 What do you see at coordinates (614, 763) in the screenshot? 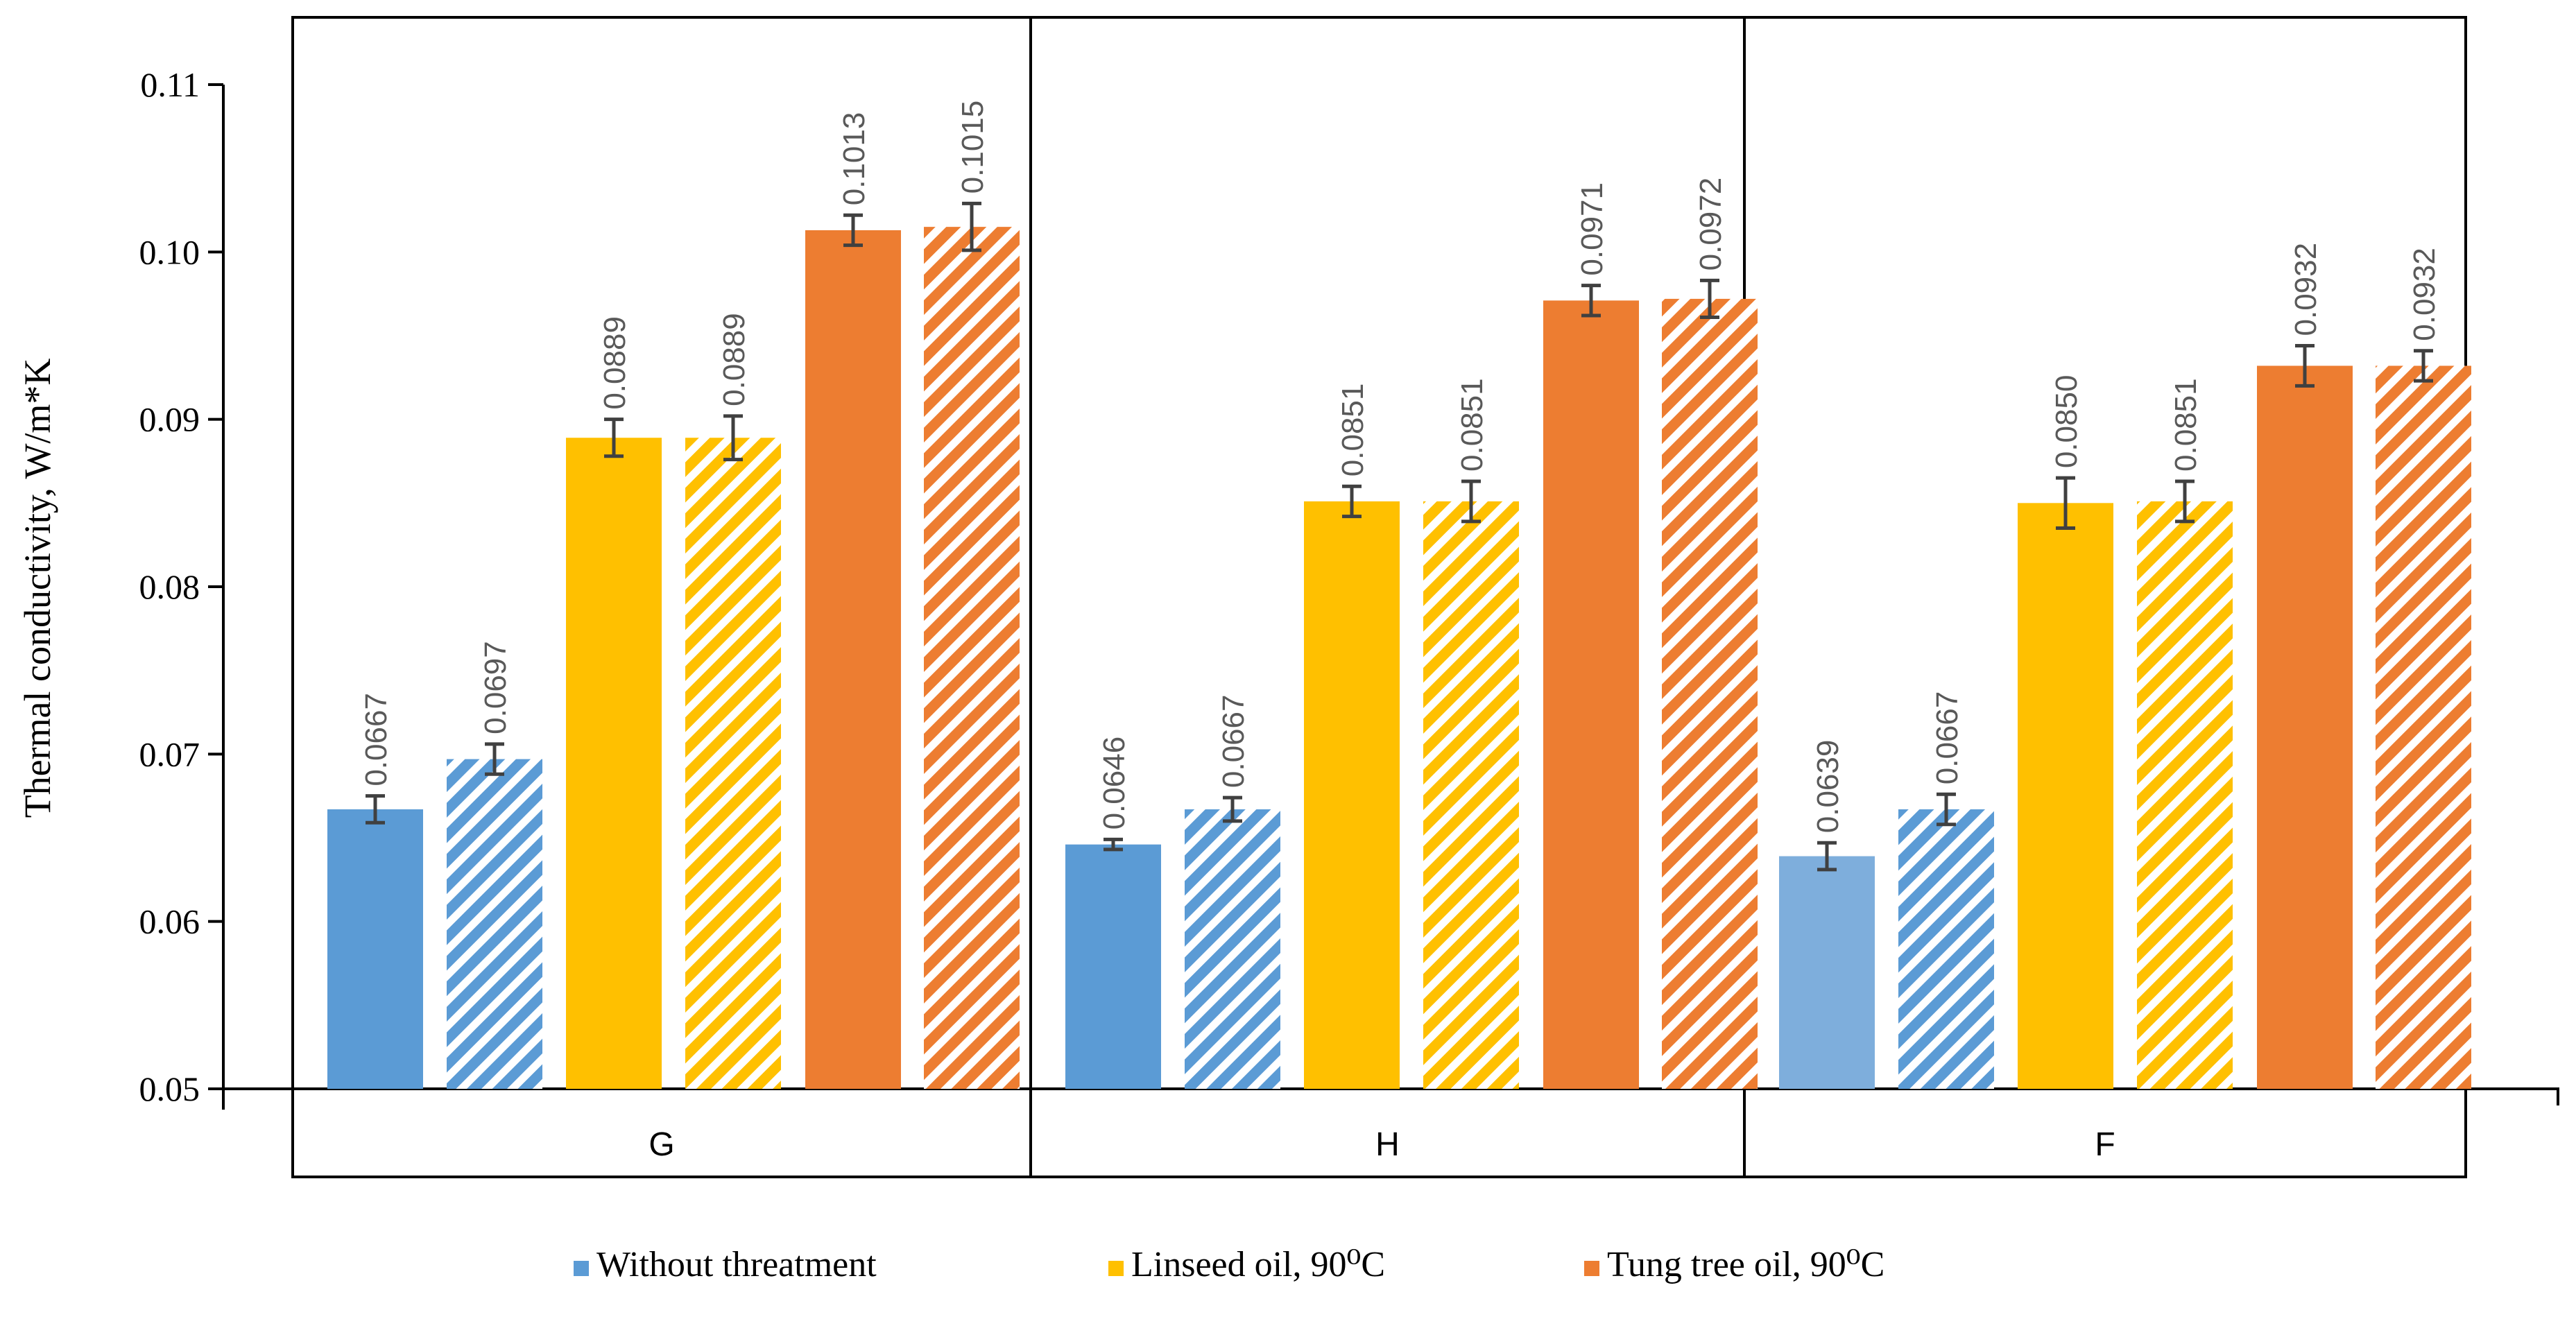
I see `bar-g-linseed-oil-c` at bounding box center [614, 763].